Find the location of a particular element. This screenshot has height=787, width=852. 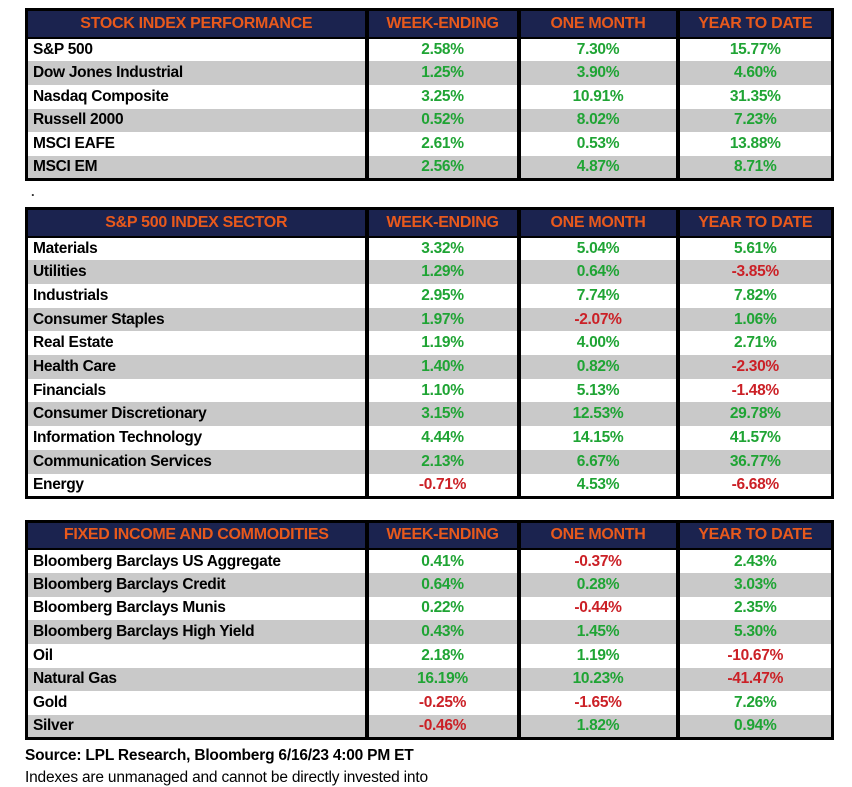

value-cell: 4.87% is located at coordinates (597, 167).